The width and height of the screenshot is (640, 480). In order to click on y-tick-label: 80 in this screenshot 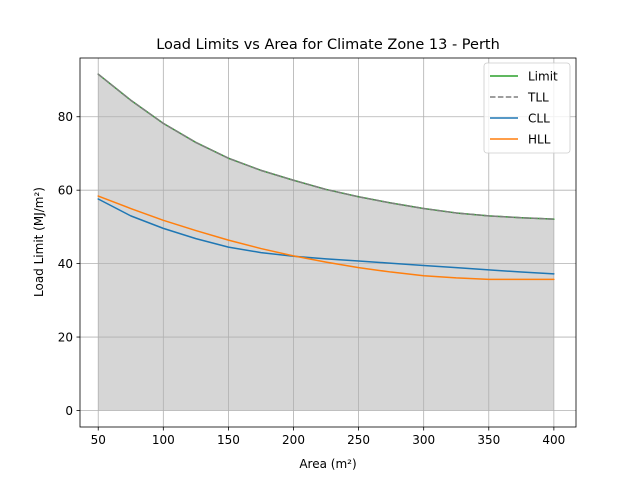, I will do `click(65, 117)`.